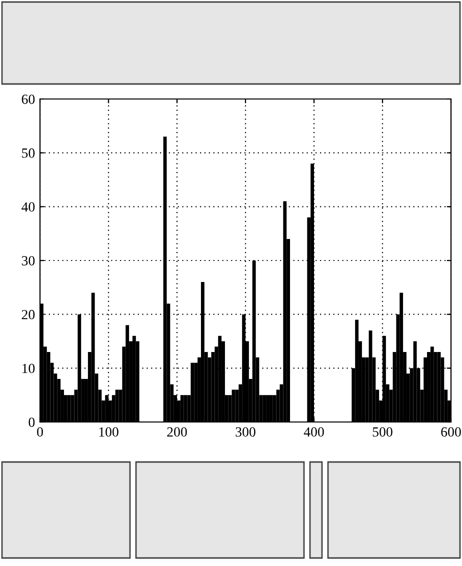 The width and height of the screenshot is (462, 566). What do you see at coordinates (177, 432) in the screenshot?
I see `x-tick-label: 200` at bounding box center [177, 432].